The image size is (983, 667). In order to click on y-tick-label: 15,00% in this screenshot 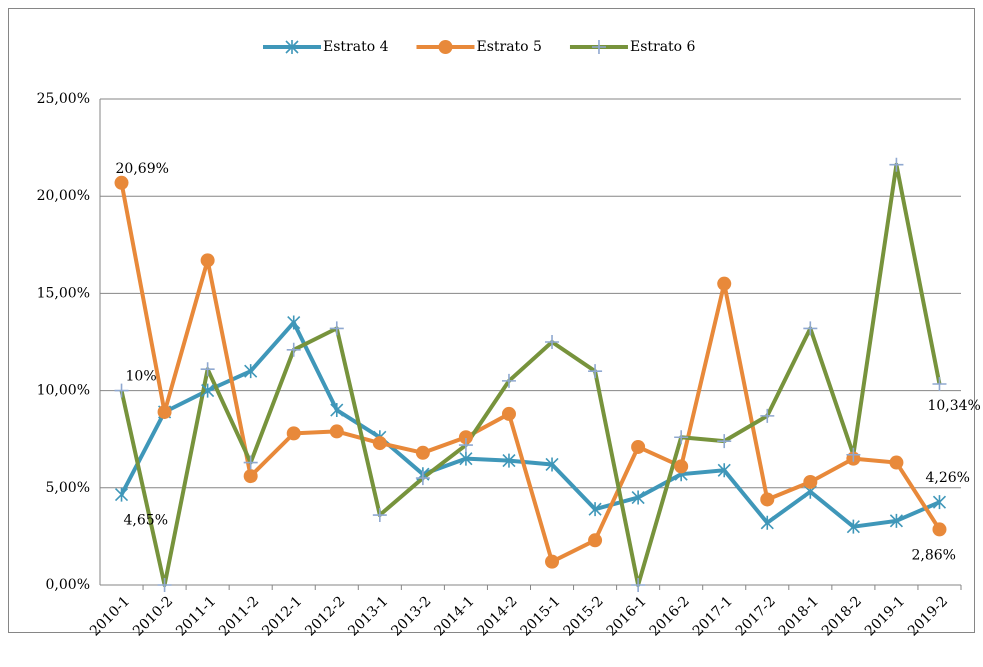, I will do `click(63, 293)`.